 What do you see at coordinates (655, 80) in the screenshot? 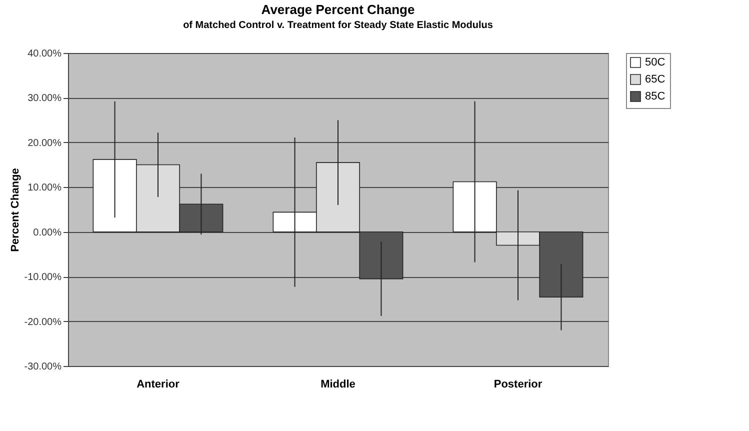
I see `legend-label: 65C` at bounding box center [655, 80].